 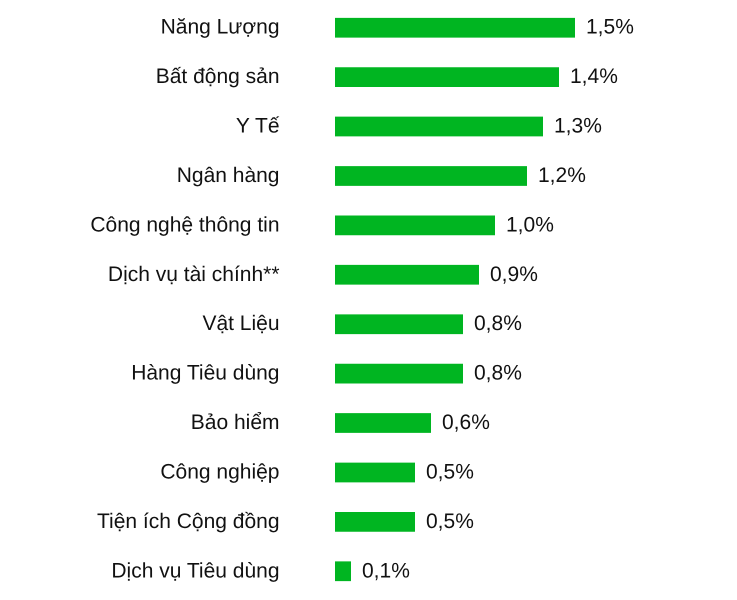 I want to click on data-label: 1,2%, so click(x=562, y=175).